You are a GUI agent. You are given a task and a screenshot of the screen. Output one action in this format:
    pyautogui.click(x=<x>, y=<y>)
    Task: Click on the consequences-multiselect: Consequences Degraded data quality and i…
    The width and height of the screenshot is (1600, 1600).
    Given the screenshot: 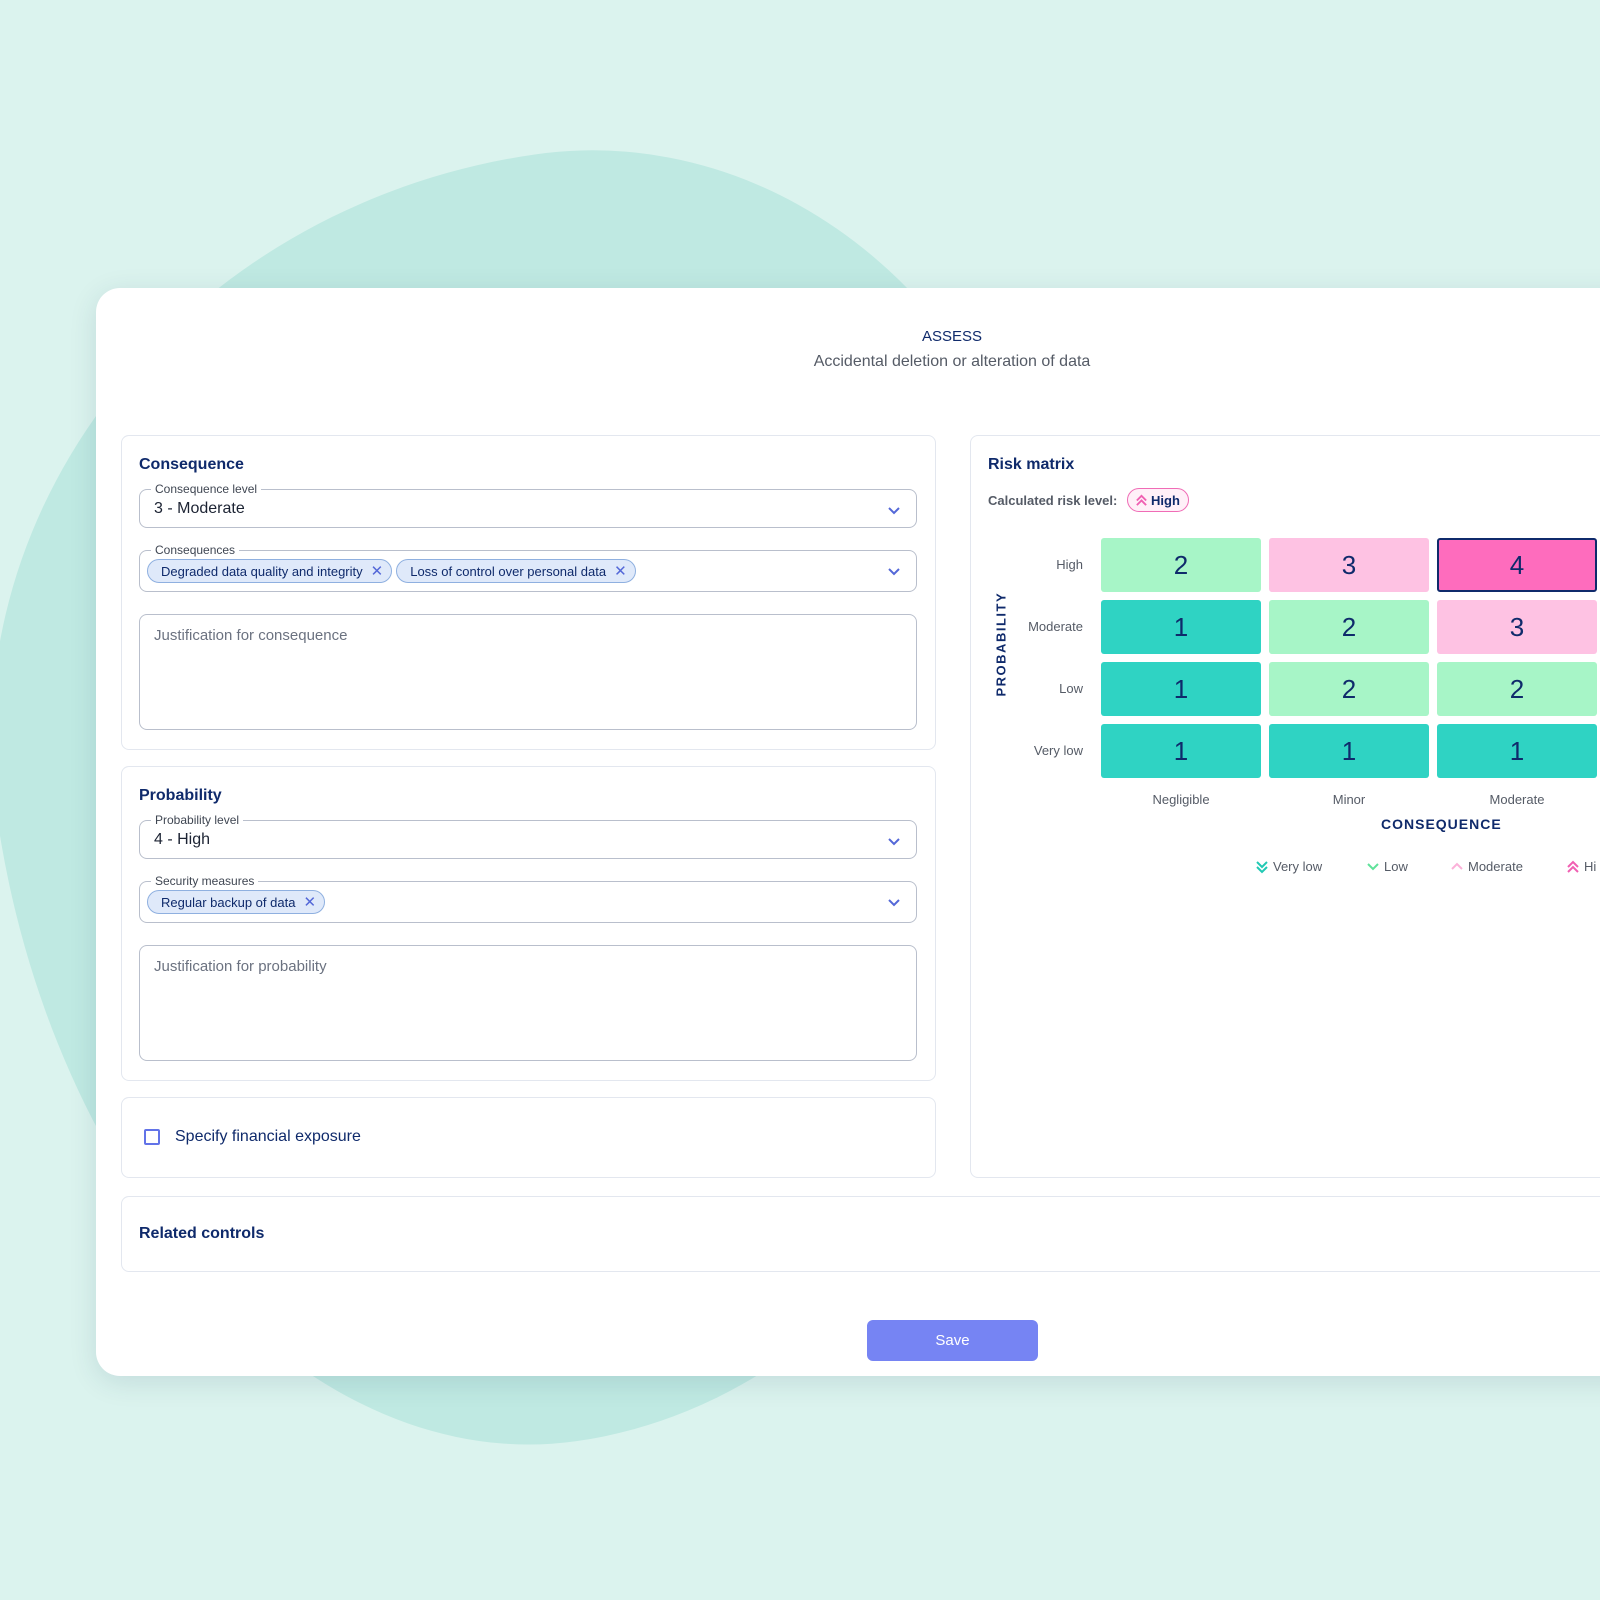 What is the action you would take?
    pyautogui.click(x=528, y=567)
    